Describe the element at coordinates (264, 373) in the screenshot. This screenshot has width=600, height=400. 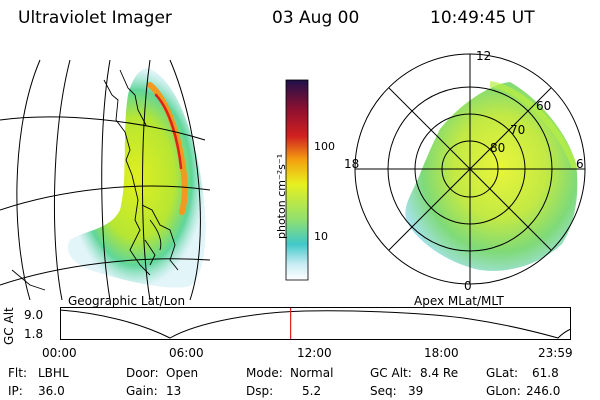
I see `mode-label: Mode:` at that location.